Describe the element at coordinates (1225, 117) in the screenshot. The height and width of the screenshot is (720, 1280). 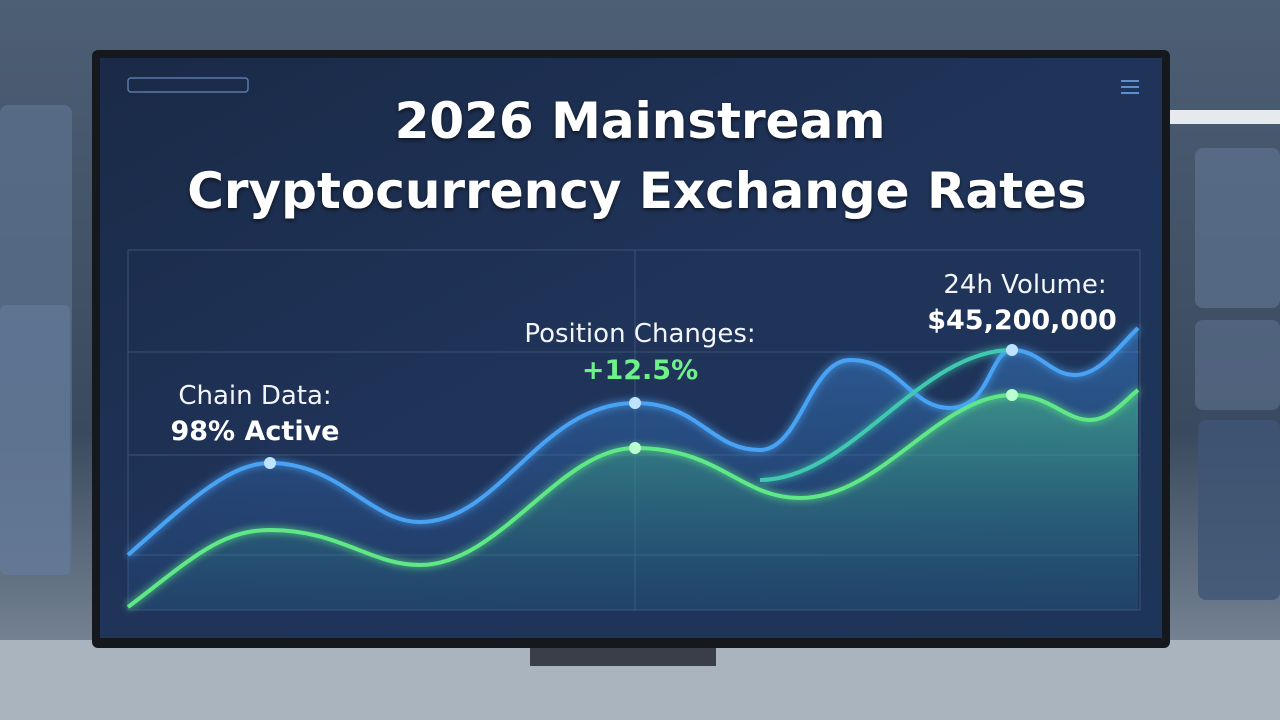
I see `wall-light` at that location.